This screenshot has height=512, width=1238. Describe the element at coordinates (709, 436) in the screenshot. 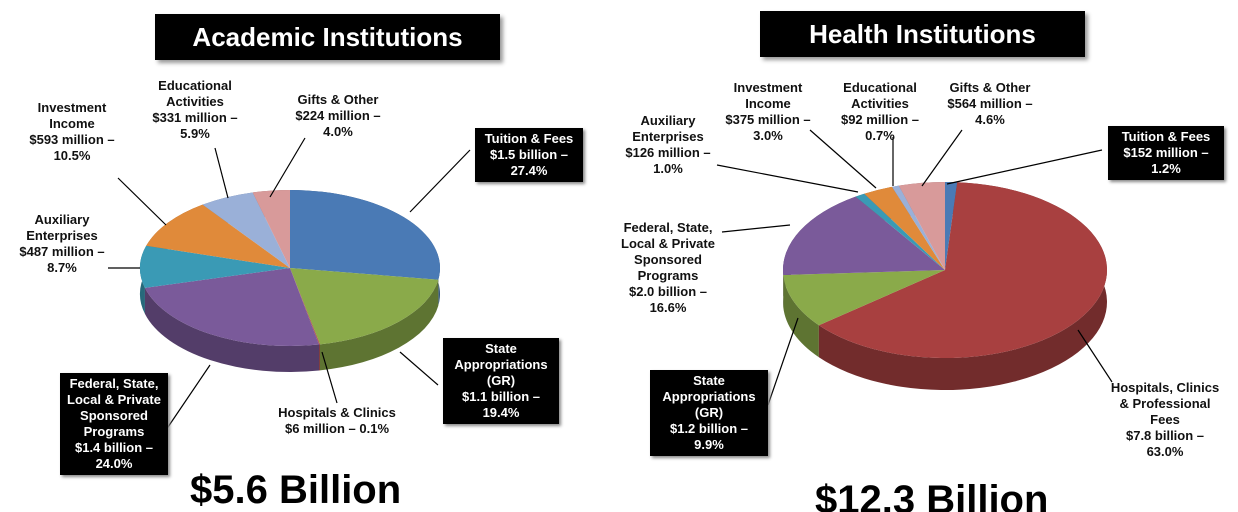

I see `value-label: $1.2 billion – 9.9%` at that location.